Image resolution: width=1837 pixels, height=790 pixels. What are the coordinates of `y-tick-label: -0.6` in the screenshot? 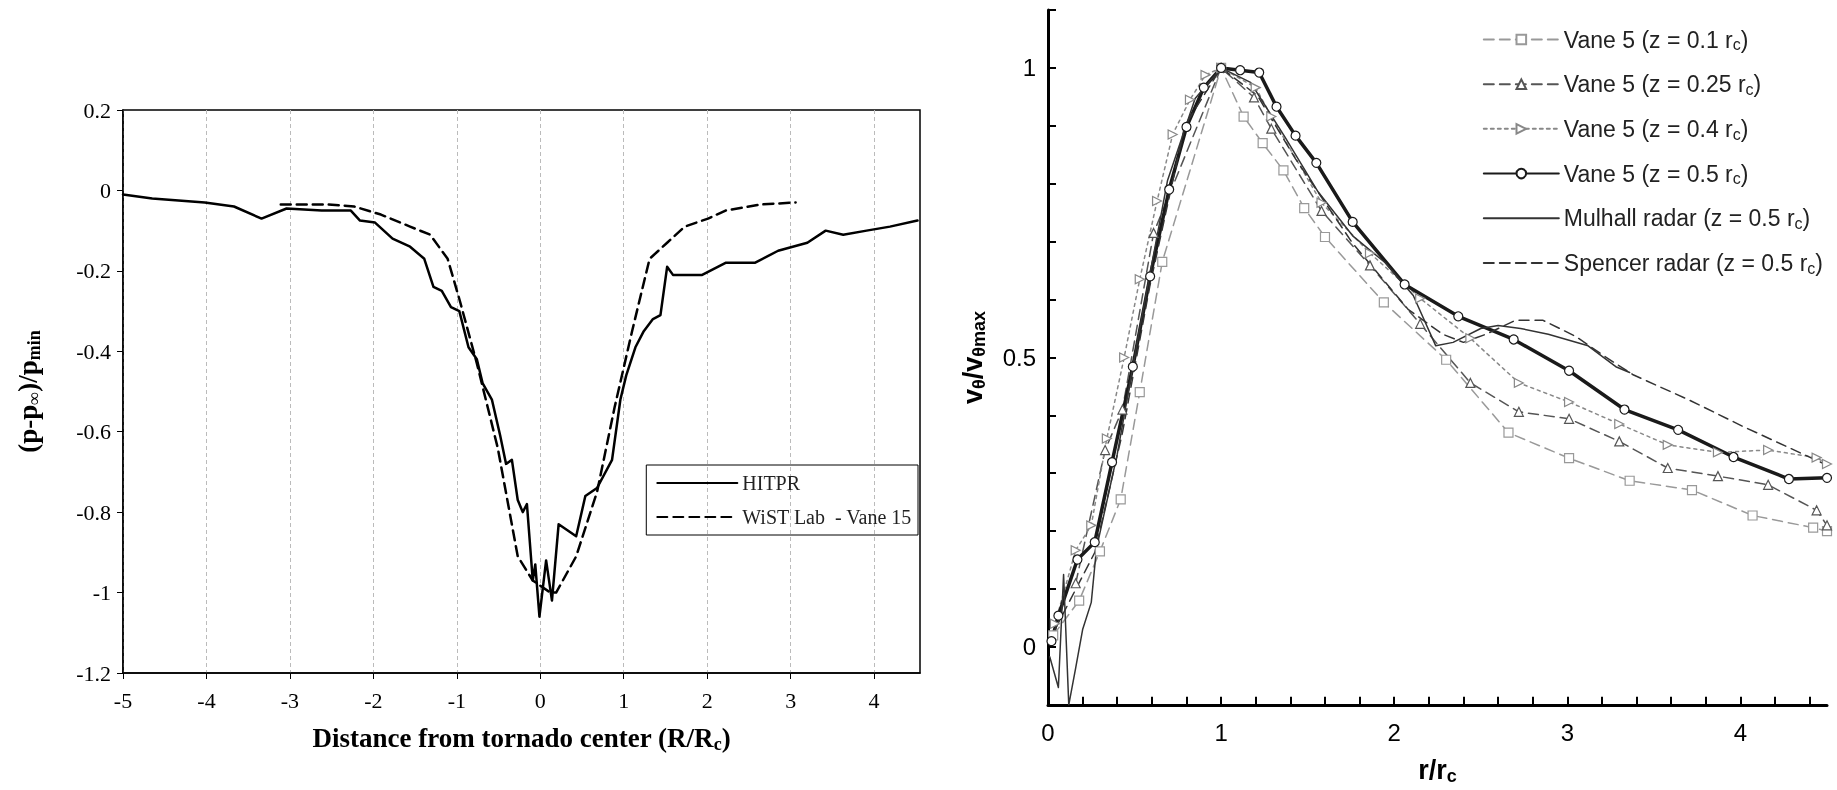 It's located at (93, 432).